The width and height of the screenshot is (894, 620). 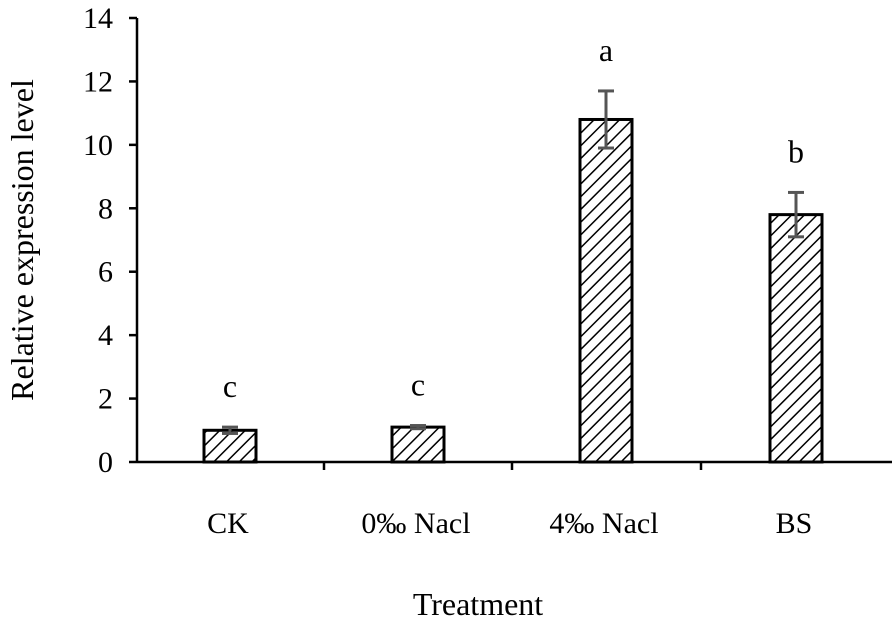 I want to click on y-tick-label: 4, so click(x=105, y=335).